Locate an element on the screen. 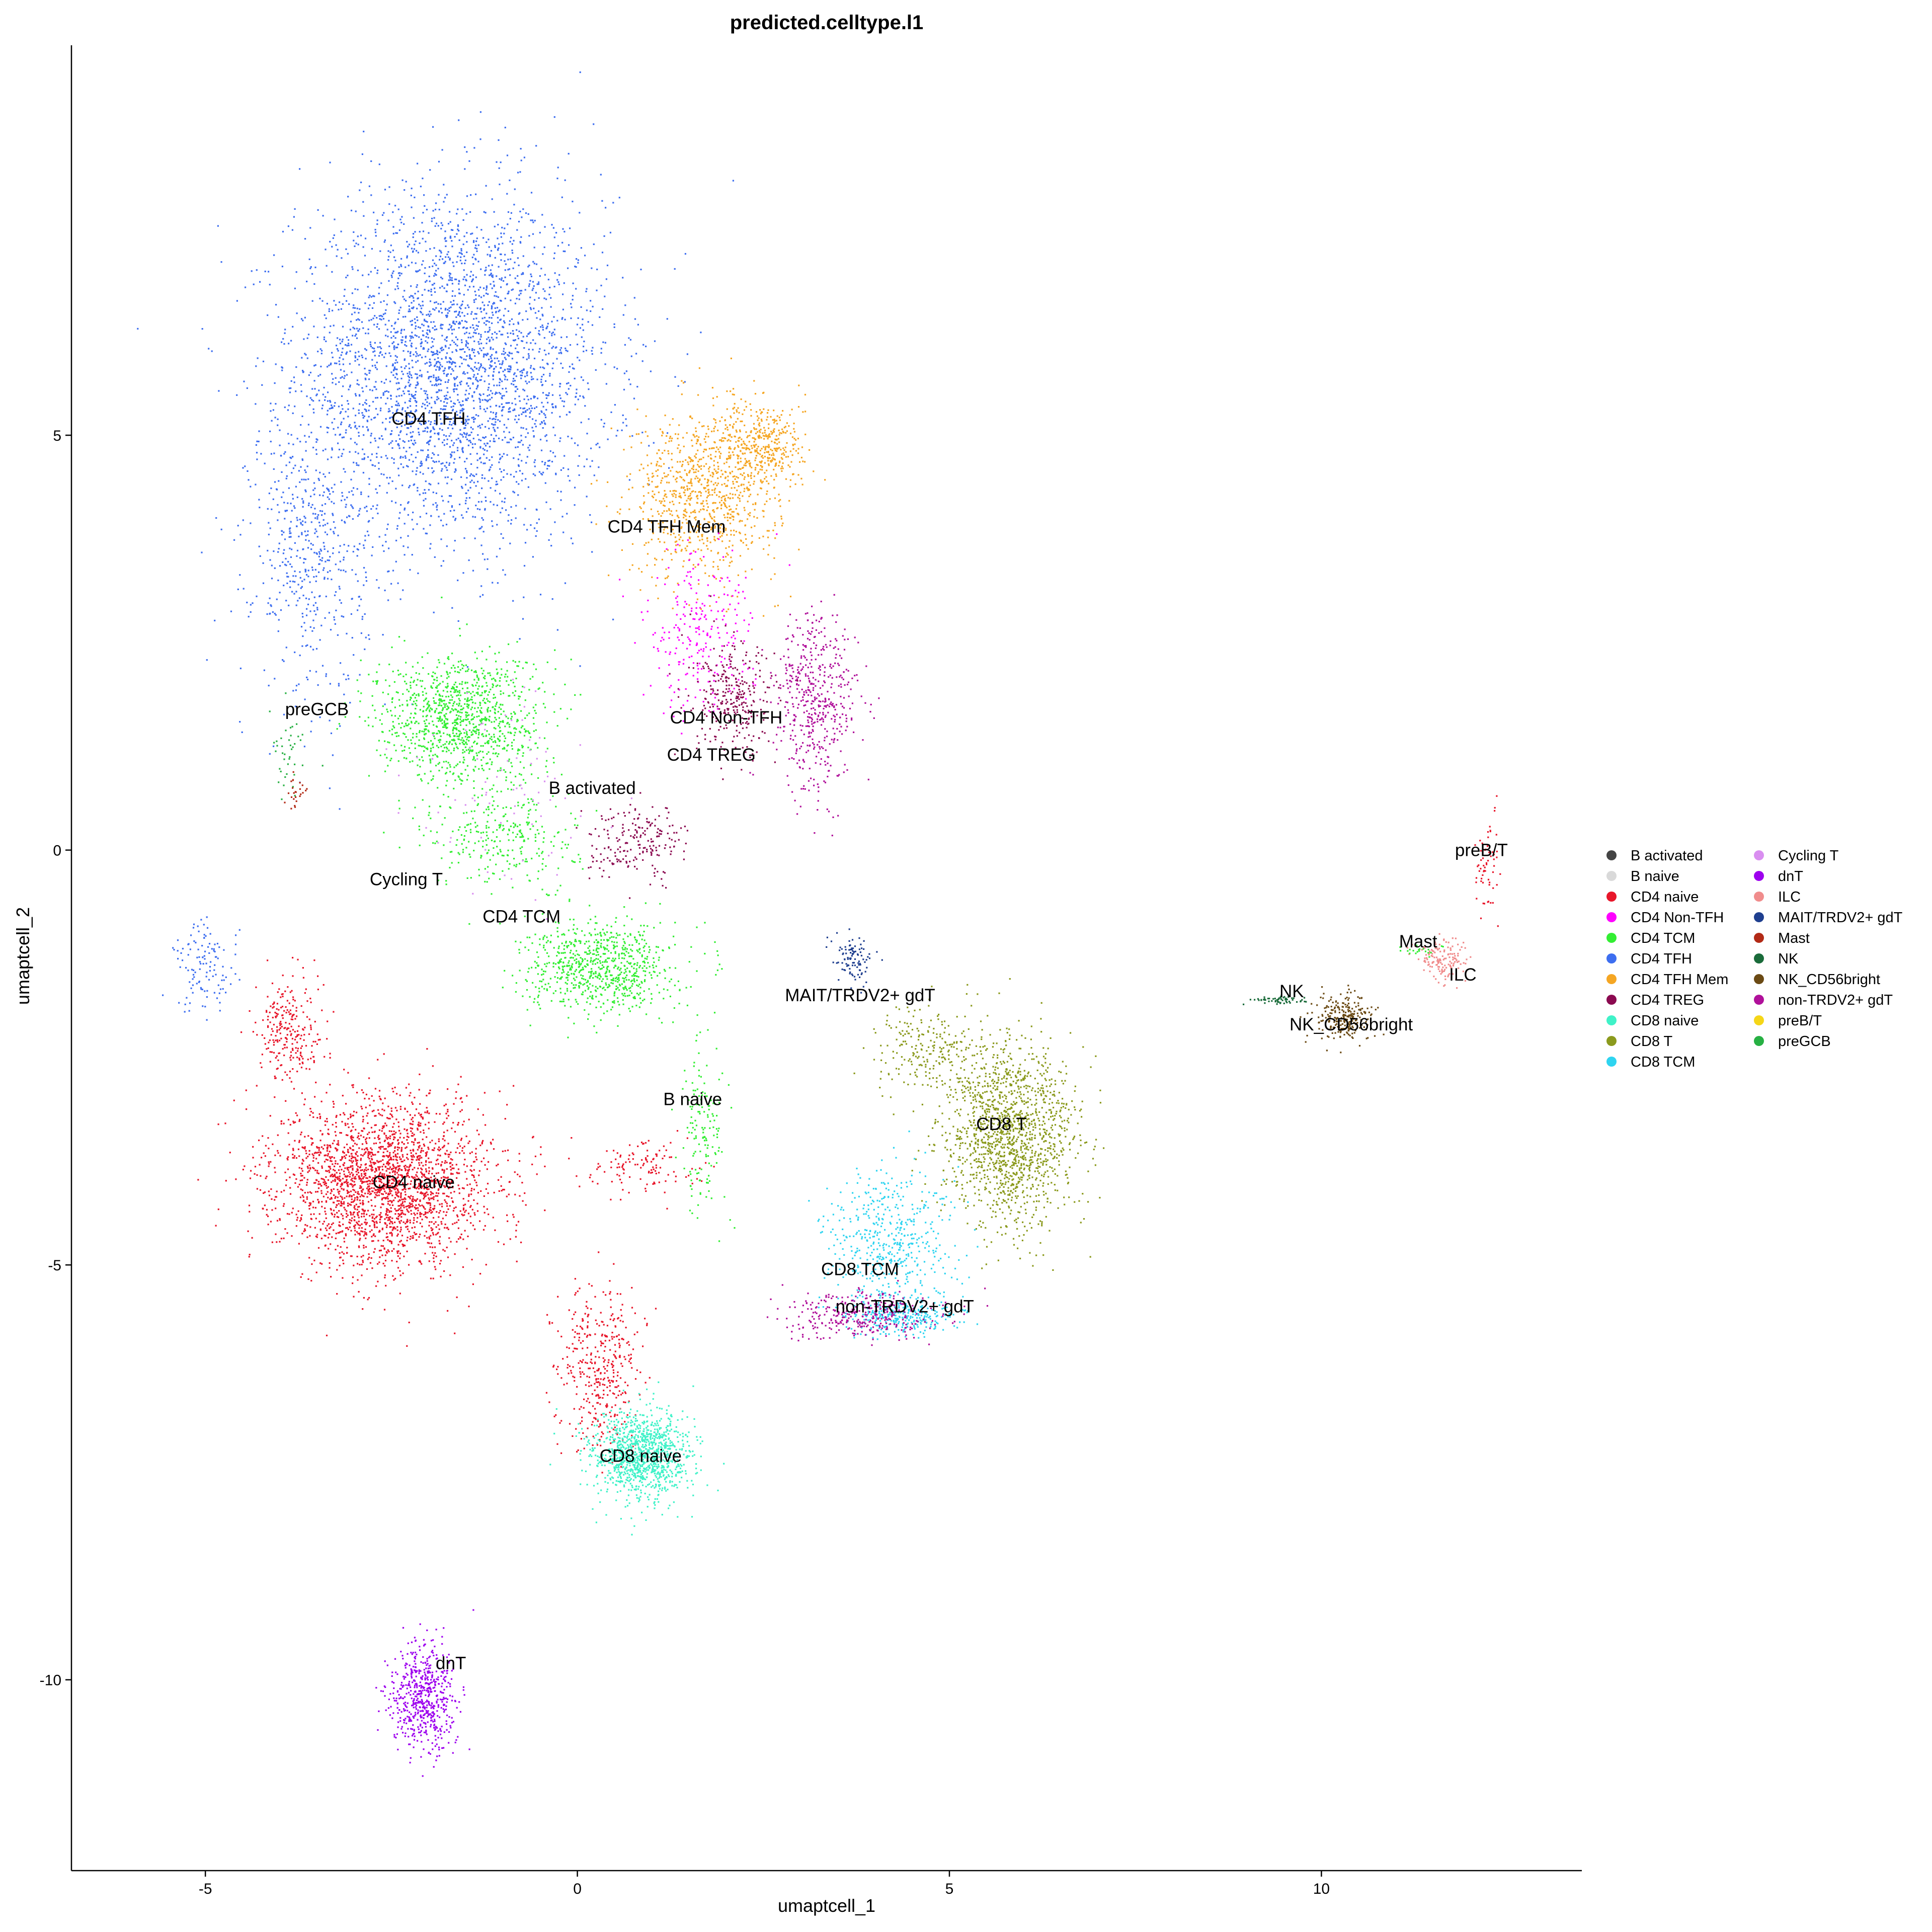 The width and height of the screenshot is (1932, 1932). cluster-label: CD4 naive is located at coordinates (414, 1182).